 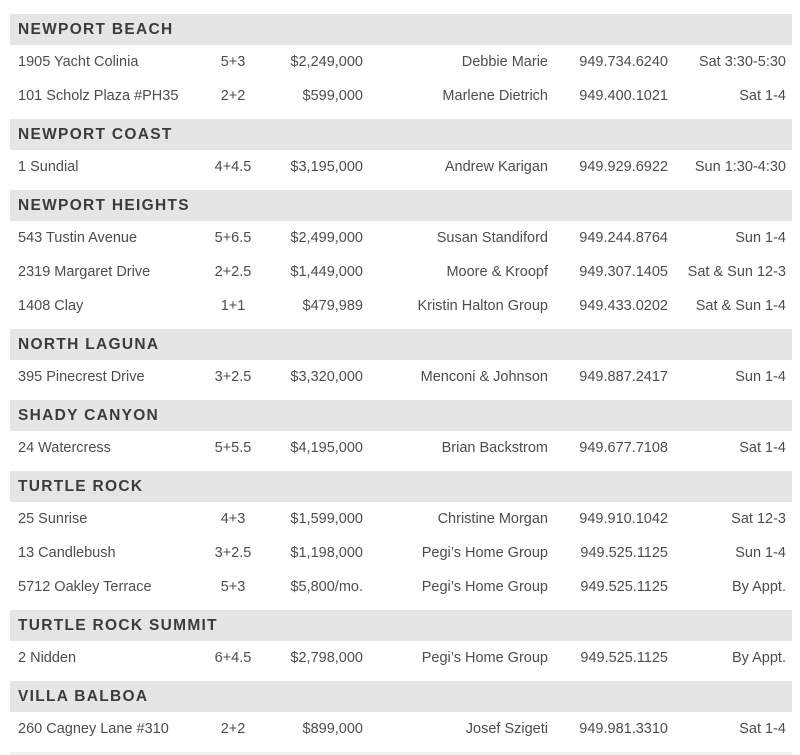 What do you see at coordinates (623, 519) in the screenshot?
I see `listing-phone: 949.910.1042` at bounding box center [623, 519].